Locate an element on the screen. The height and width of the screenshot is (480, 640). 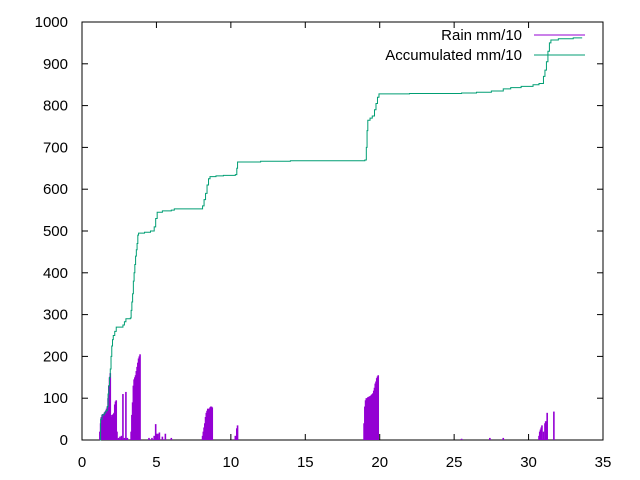
legend: Rain mm/10 Accumulated mm/10 is located at coordinates (485, 45).